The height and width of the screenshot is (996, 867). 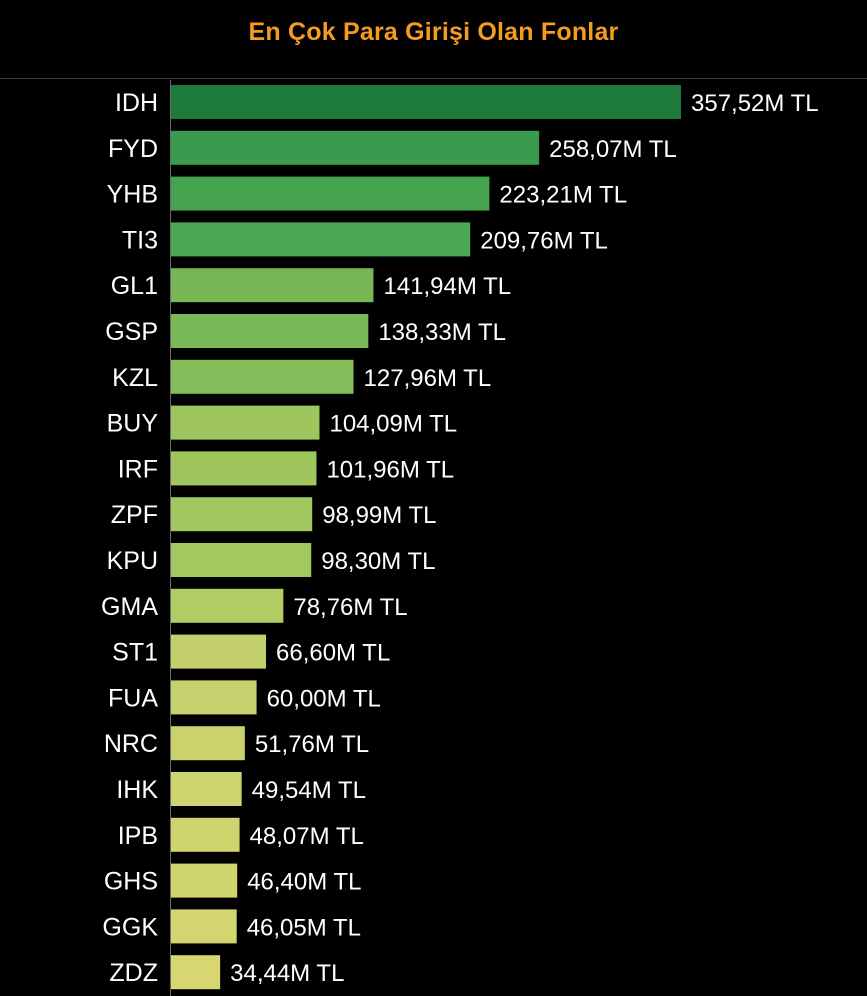 What do you see at coordinates (304, 882) in the screenshot?
I see `value-label: 46,40M TL` at bounding box center [304, 882].